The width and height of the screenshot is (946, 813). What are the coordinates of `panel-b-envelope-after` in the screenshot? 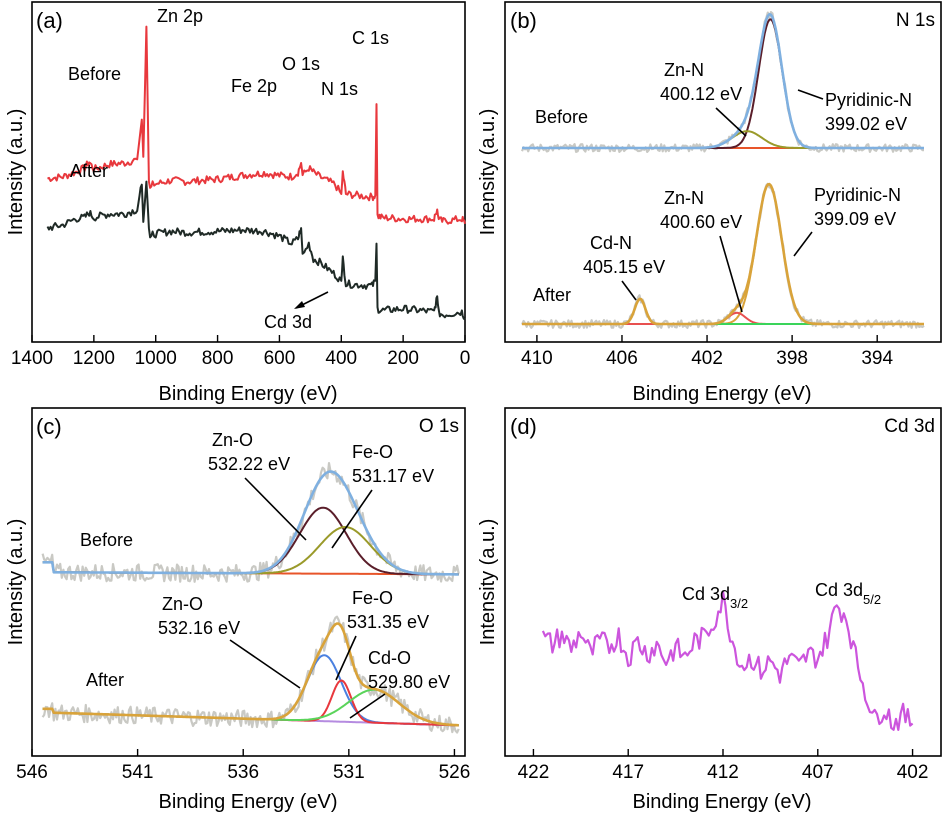 It's located at (723, 254).